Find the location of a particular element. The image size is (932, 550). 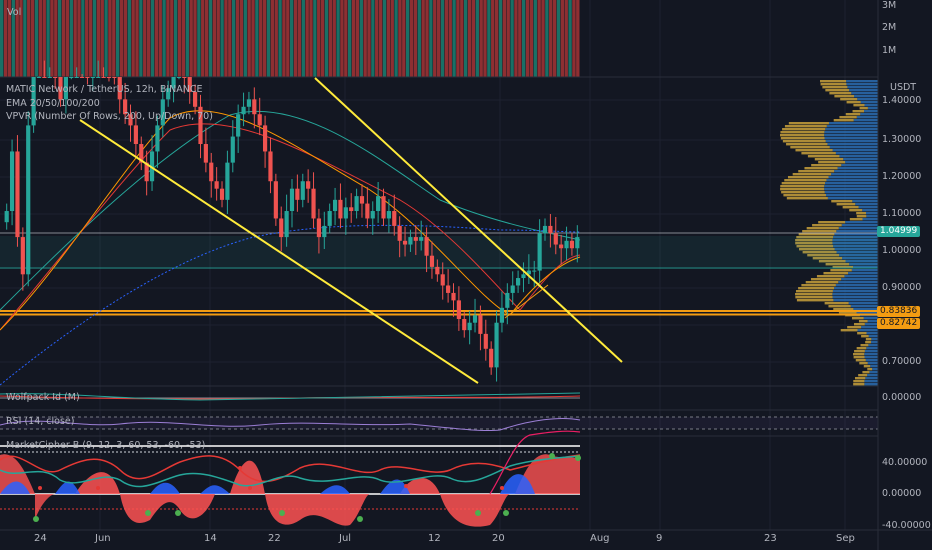

wolfpack-legend: Wolfpack Id (M) is located at coordinates (43, 397).